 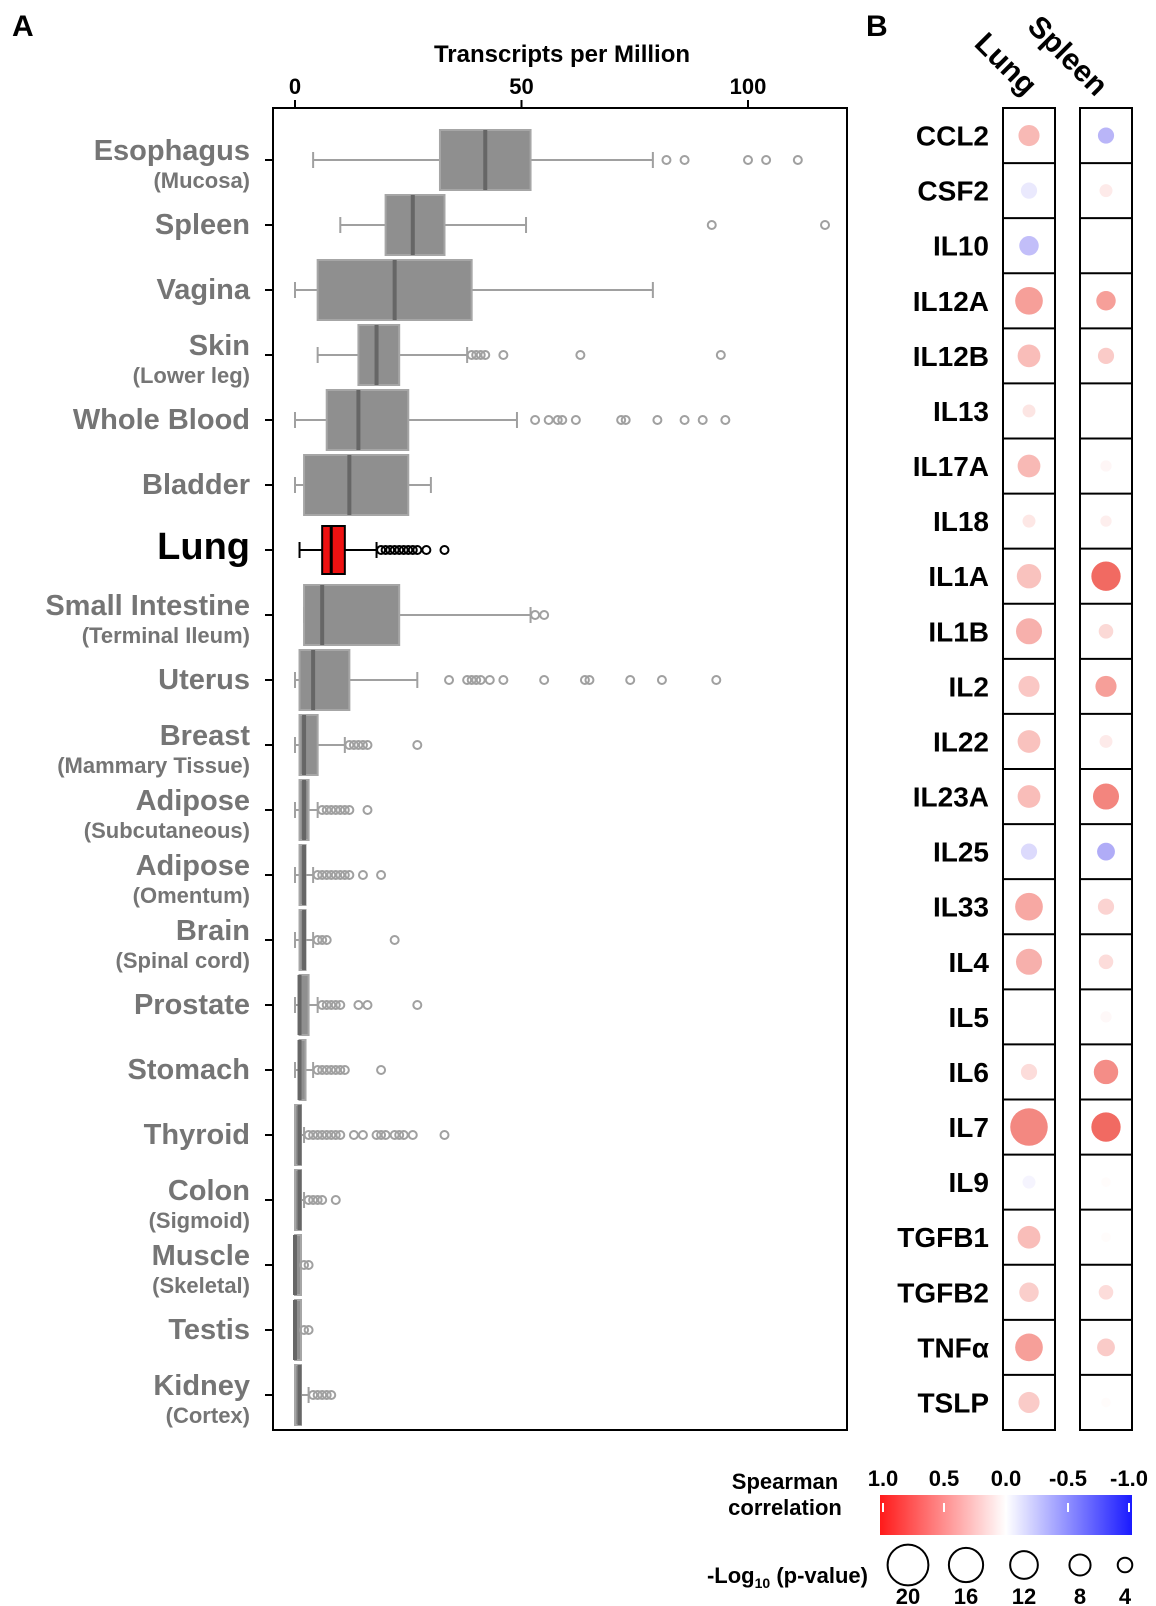 What do you see at coordinates (1024, 1565) in the screenshot?
I see `size-legend-circle` at bounding box center [1024, 1565].